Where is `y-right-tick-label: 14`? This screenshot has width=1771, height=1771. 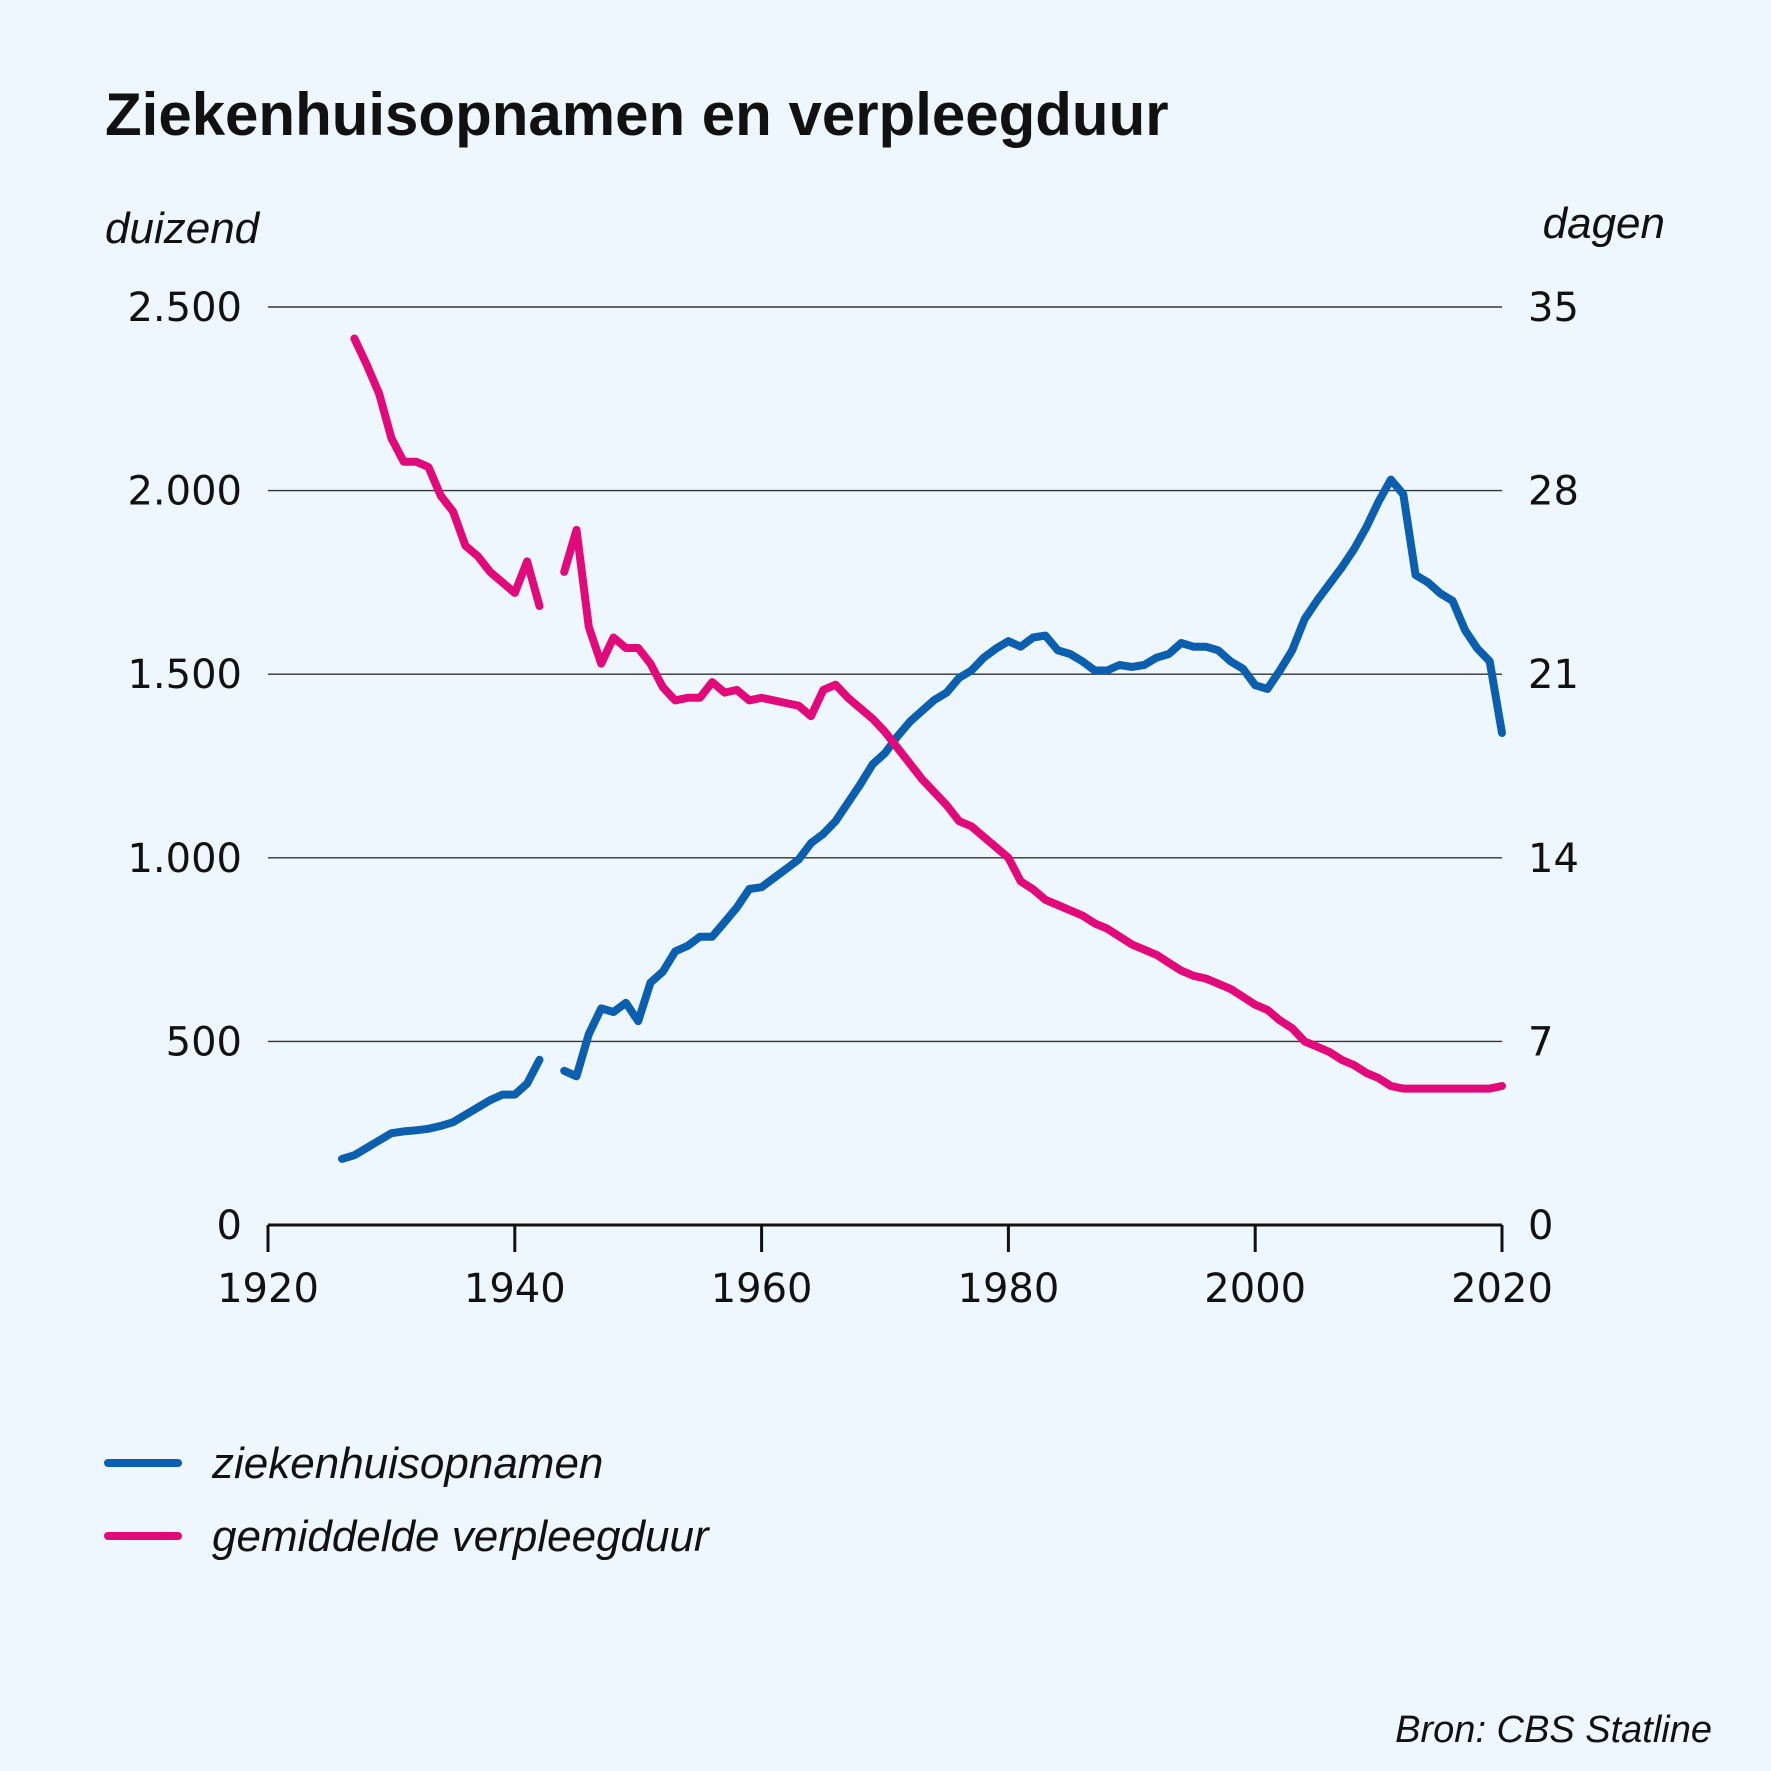 y-right-tick-label: 14 is located at coordinates (1553, 859).